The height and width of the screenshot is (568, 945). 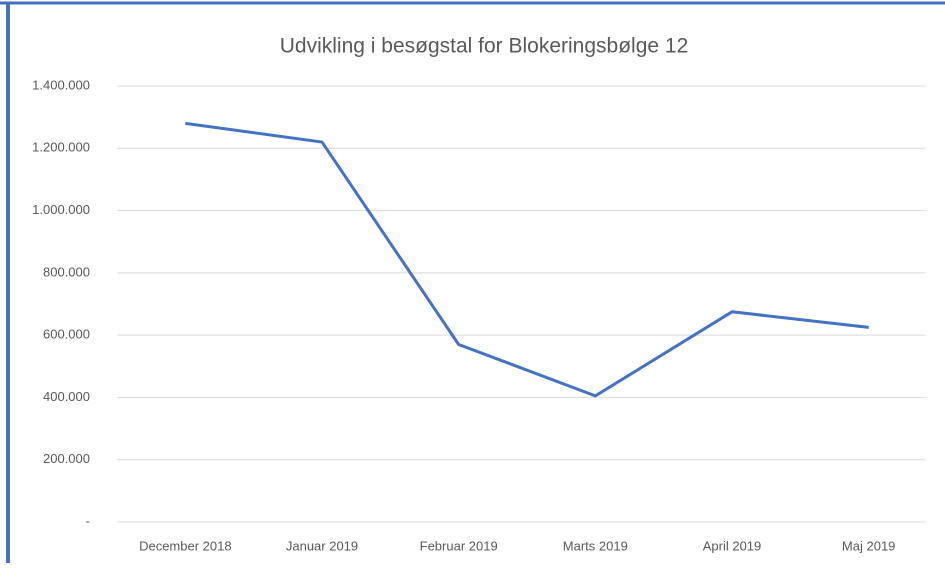 What do you see at coordinates (185, 545) in the screenshot?
I see `x-tick-label: December 2018` at bounding box center [185, 545].